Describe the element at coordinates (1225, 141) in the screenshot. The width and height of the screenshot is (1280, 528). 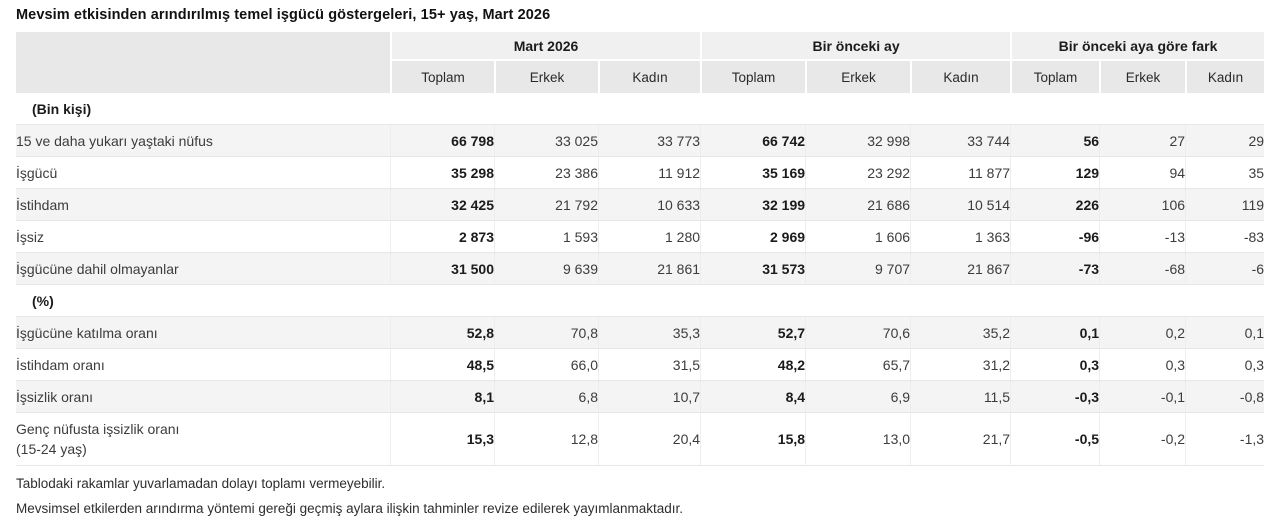
I see `cell: 29` at that location.